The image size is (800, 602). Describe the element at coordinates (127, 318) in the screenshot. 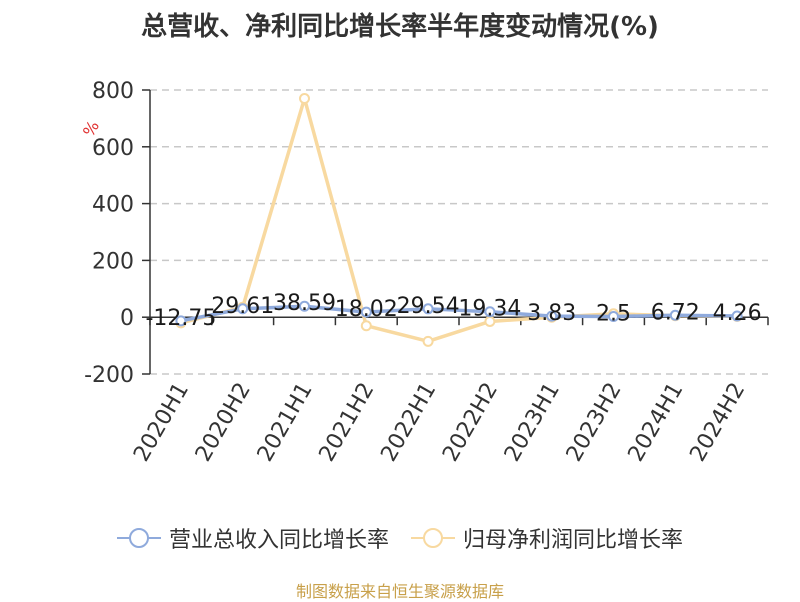

I see `y-tick-label: 0` at that location.